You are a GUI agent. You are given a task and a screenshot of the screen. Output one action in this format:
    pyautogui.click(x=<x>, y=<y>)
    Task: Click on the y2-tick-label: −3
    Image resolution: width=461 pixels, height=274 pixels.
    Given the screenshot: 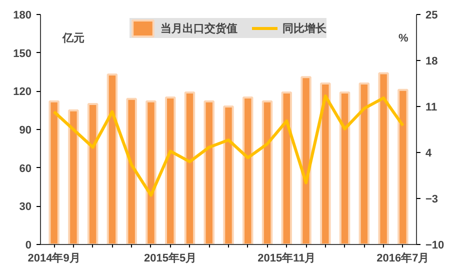 What is the action you would take?
    pyautogui.click(x=432, y=200)
    